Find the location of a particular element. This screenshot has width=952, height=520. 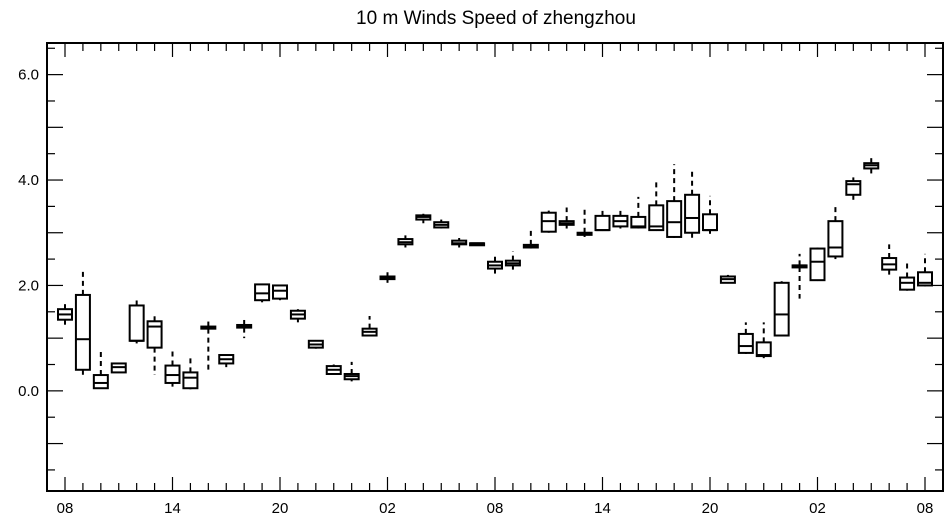

chart-title: 10 m Winds Speed of zhengzhou is located at coordinates (496, 18).